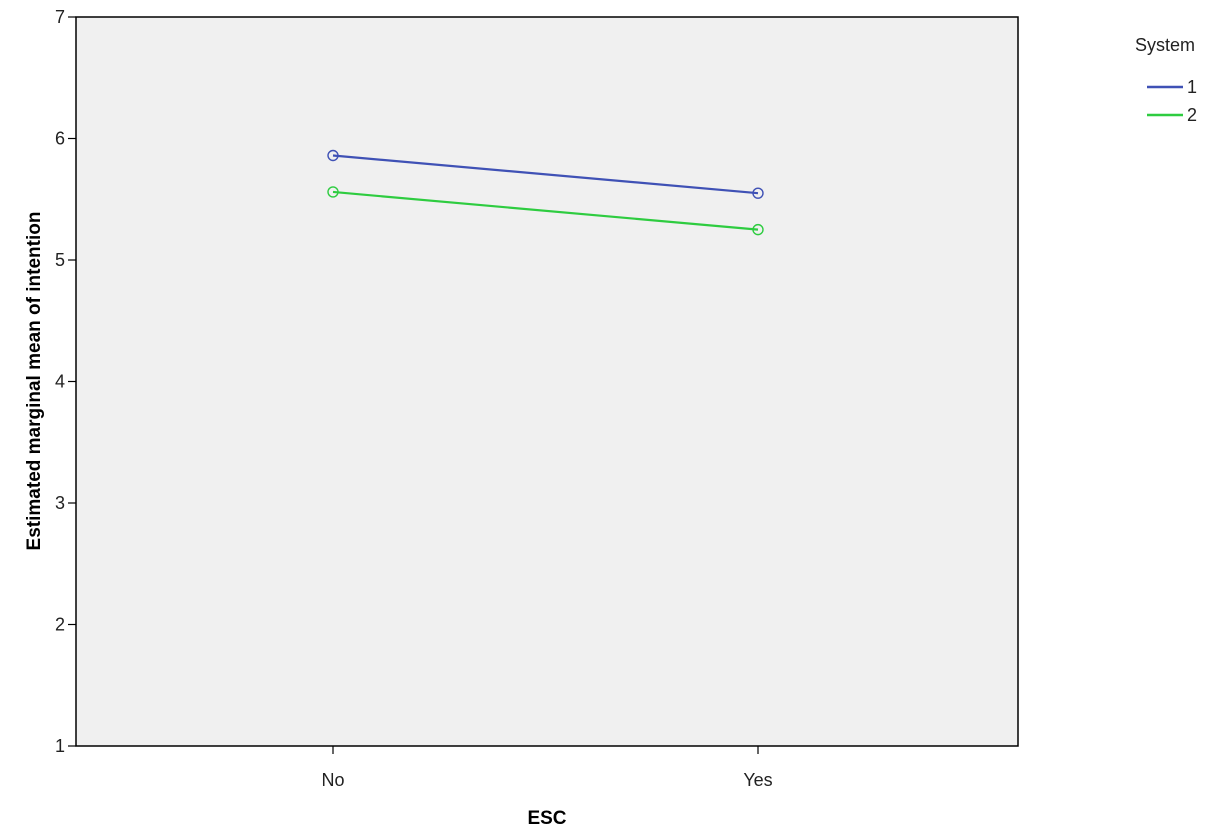 The height and width of the screenshot is (834, 1225). What do you see at coordinates (332, 780) in the screenshot?
I see `x-tick-label: No` at bounding box center [332, 780].